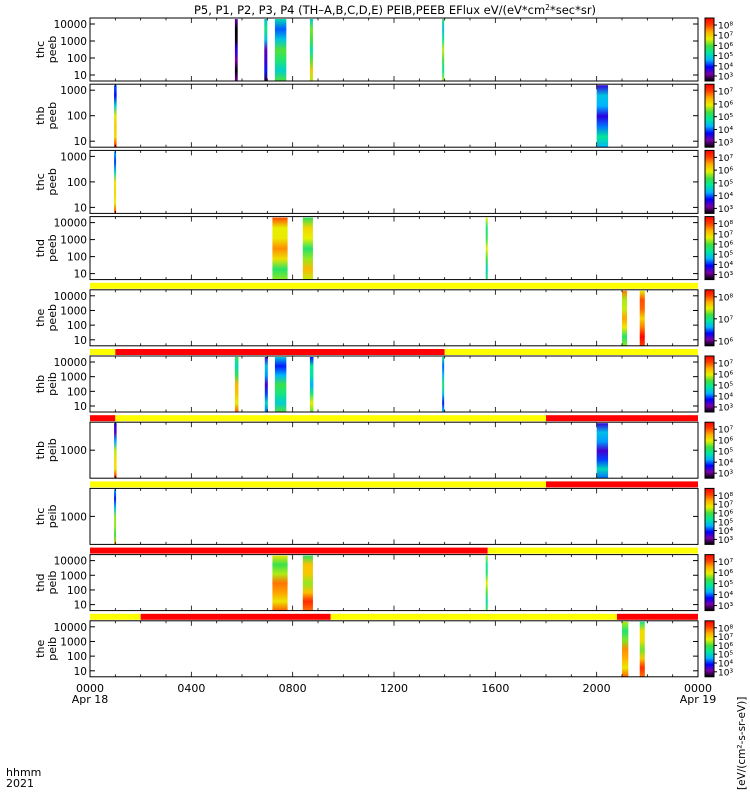 This screenshot has width=750, height=800. Describe the element at coordinates (90, 688) in the screenshot. I see `x-tick-label: 0000` at that location.